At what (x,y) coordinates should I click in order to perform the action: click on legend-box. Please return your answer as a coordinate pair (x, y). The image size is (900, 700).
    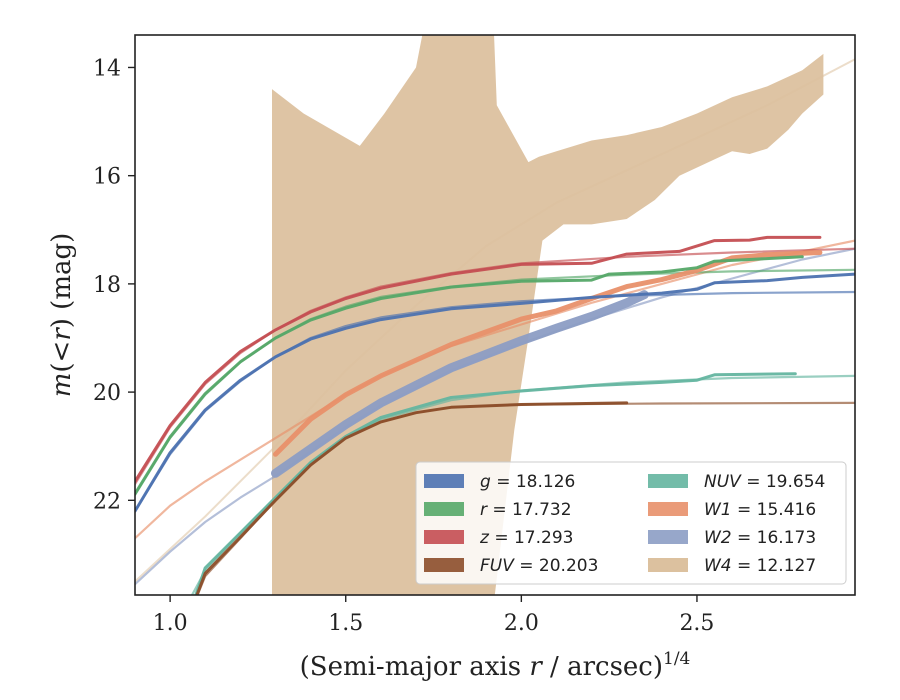
    Looking at the image, I should click on (631, 523).